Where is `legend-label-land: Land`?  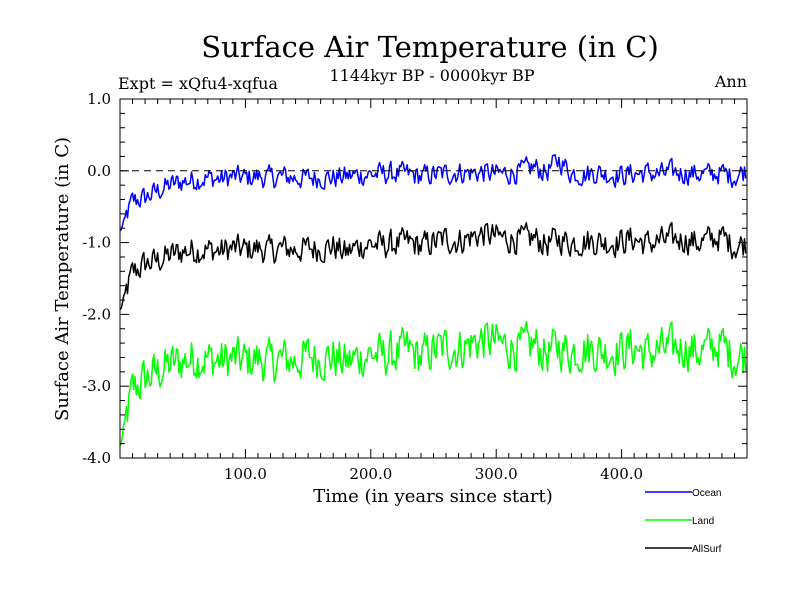
legend-label-land: Land is located at coordinates (703, 521).